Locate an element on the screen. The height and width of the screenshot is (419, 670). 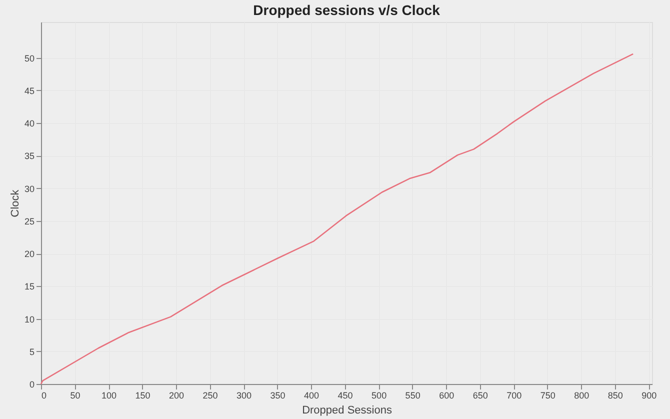
x-tick-label: 100 is located at coordinates (109, 395).